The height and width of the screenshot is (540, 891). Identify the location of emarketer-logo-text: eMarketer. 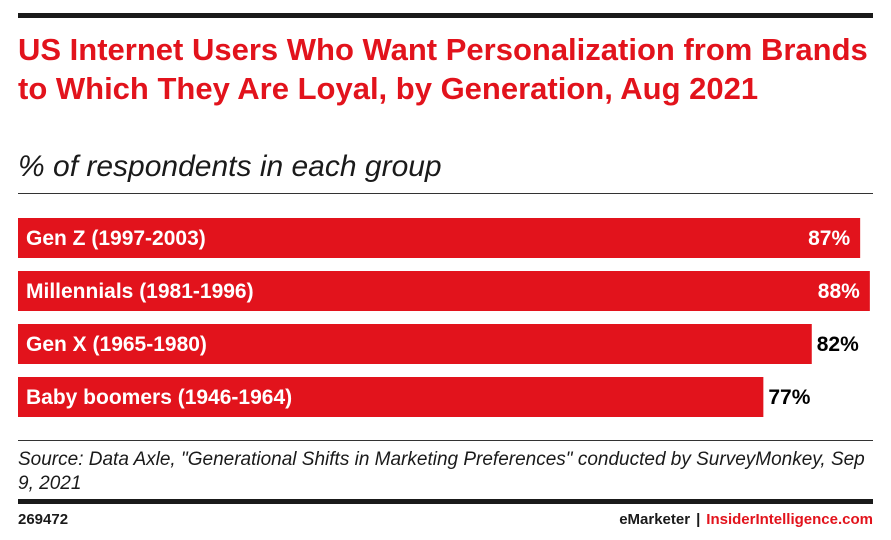
(655, 519).